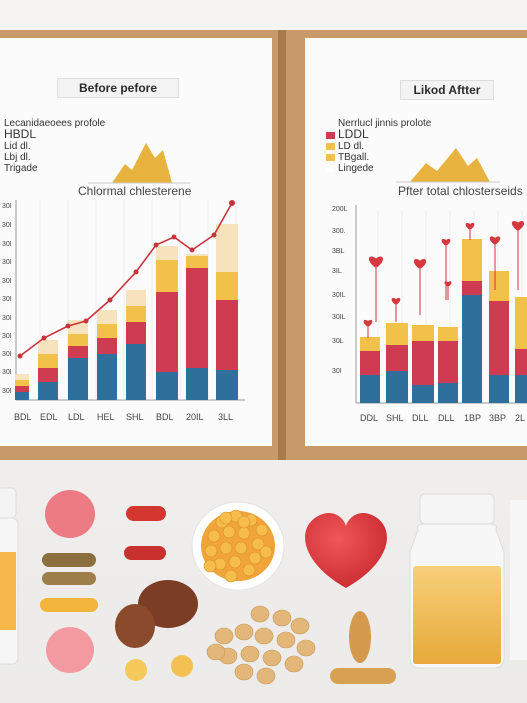 This screenshot has height=703, width=527. What do you see at coordinates (339, 317) in the screenshot?
I see `right-y-label: 30IL` at bounding box center [339, 317].